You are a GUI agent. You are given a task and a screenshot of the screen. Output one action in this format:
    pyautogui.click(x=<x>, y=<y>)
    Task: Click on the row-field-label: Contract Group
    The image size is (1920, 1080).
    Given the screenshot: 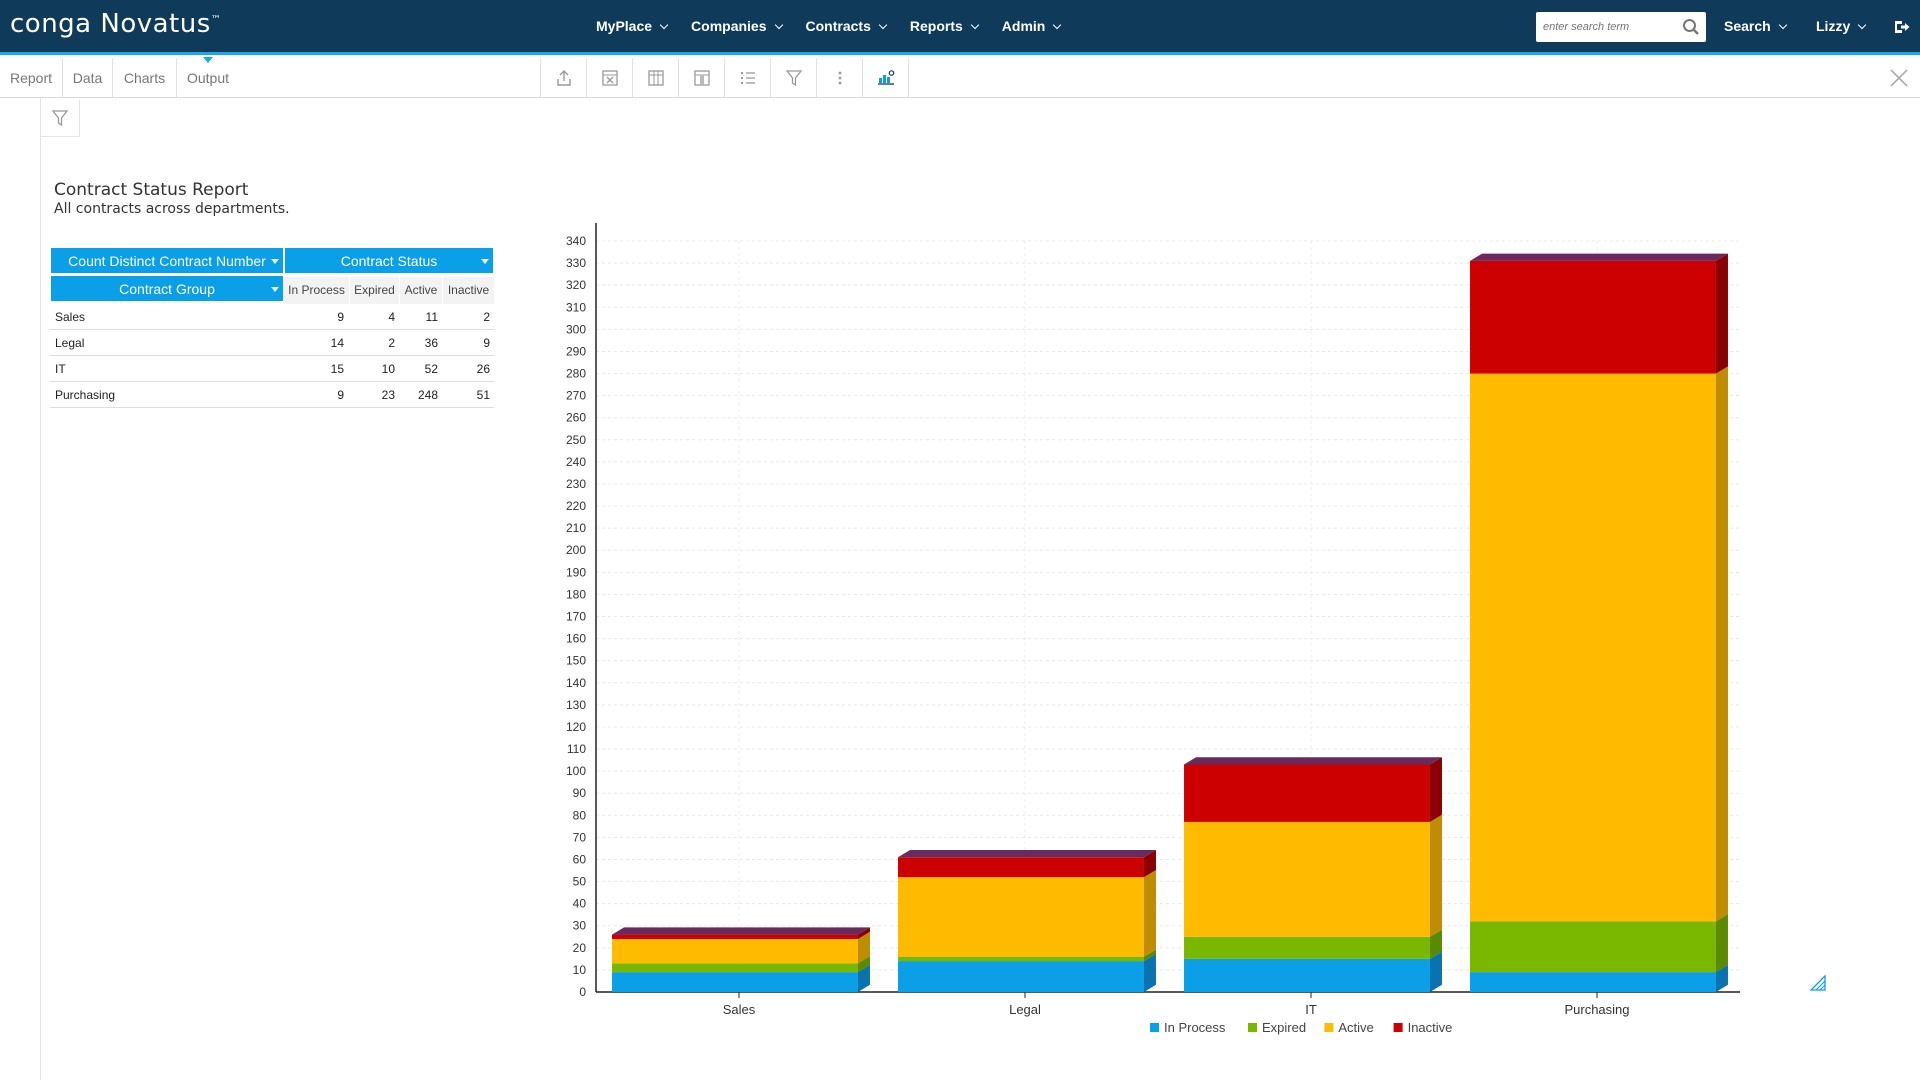 What is the action you would take?
    pyautogui.click(x=167, y=289)
    